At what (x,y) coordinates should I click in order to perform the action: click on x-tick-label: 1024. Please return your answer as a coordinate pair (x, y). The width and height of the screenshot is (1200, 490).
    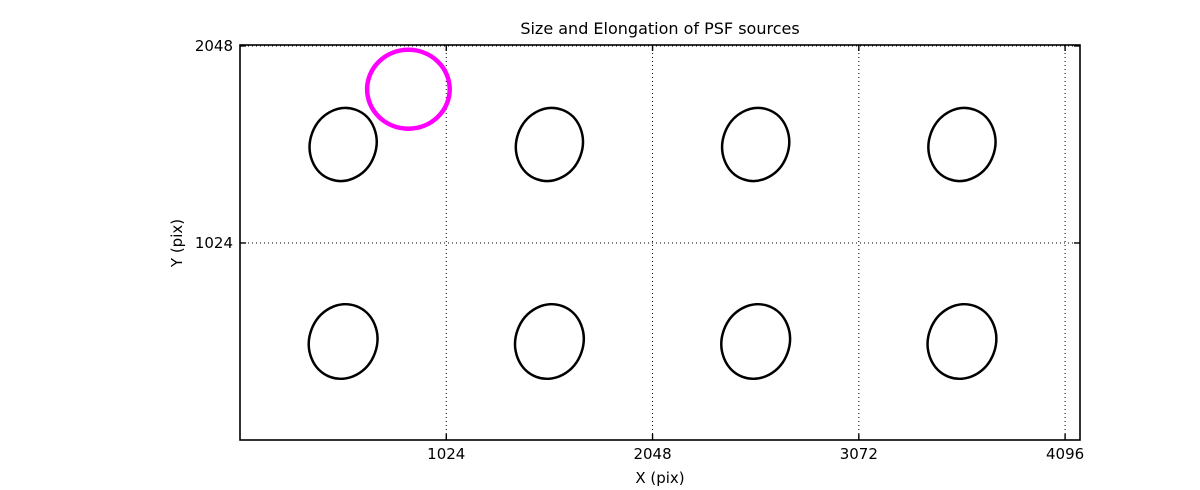
    Looking at the image, I should click on (446, 454).